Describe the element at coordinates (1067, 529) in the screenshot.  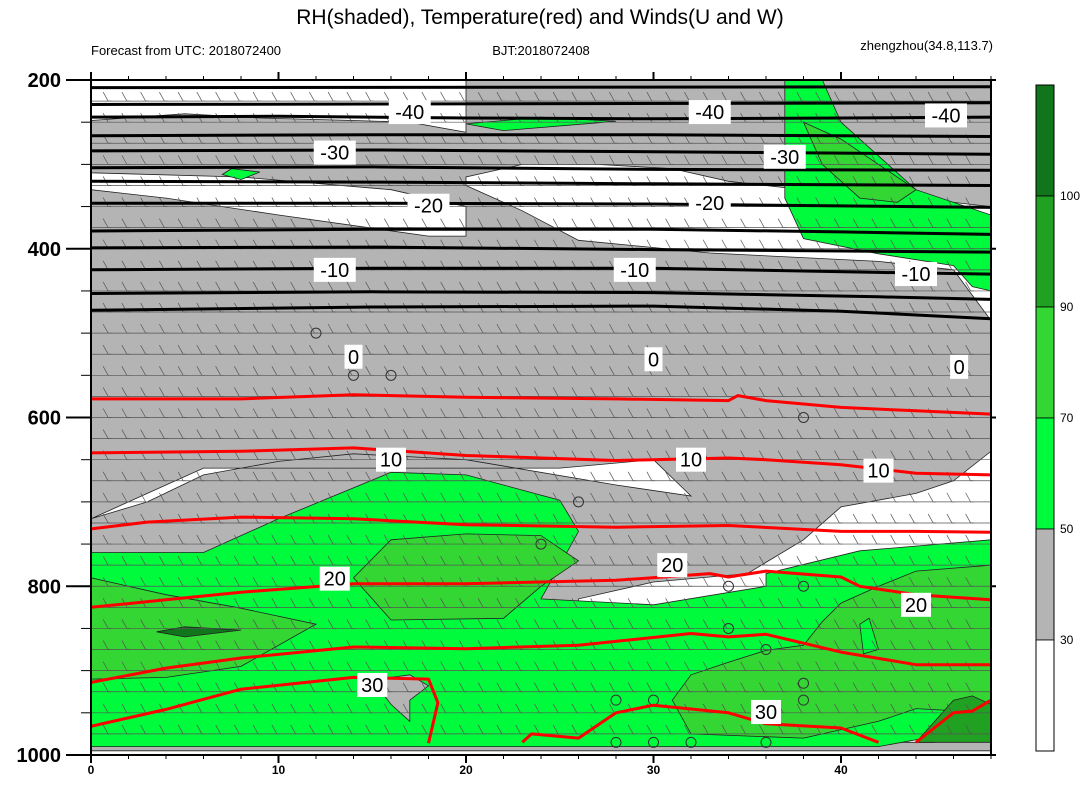
I see `colorbar-label: 50` at that location.